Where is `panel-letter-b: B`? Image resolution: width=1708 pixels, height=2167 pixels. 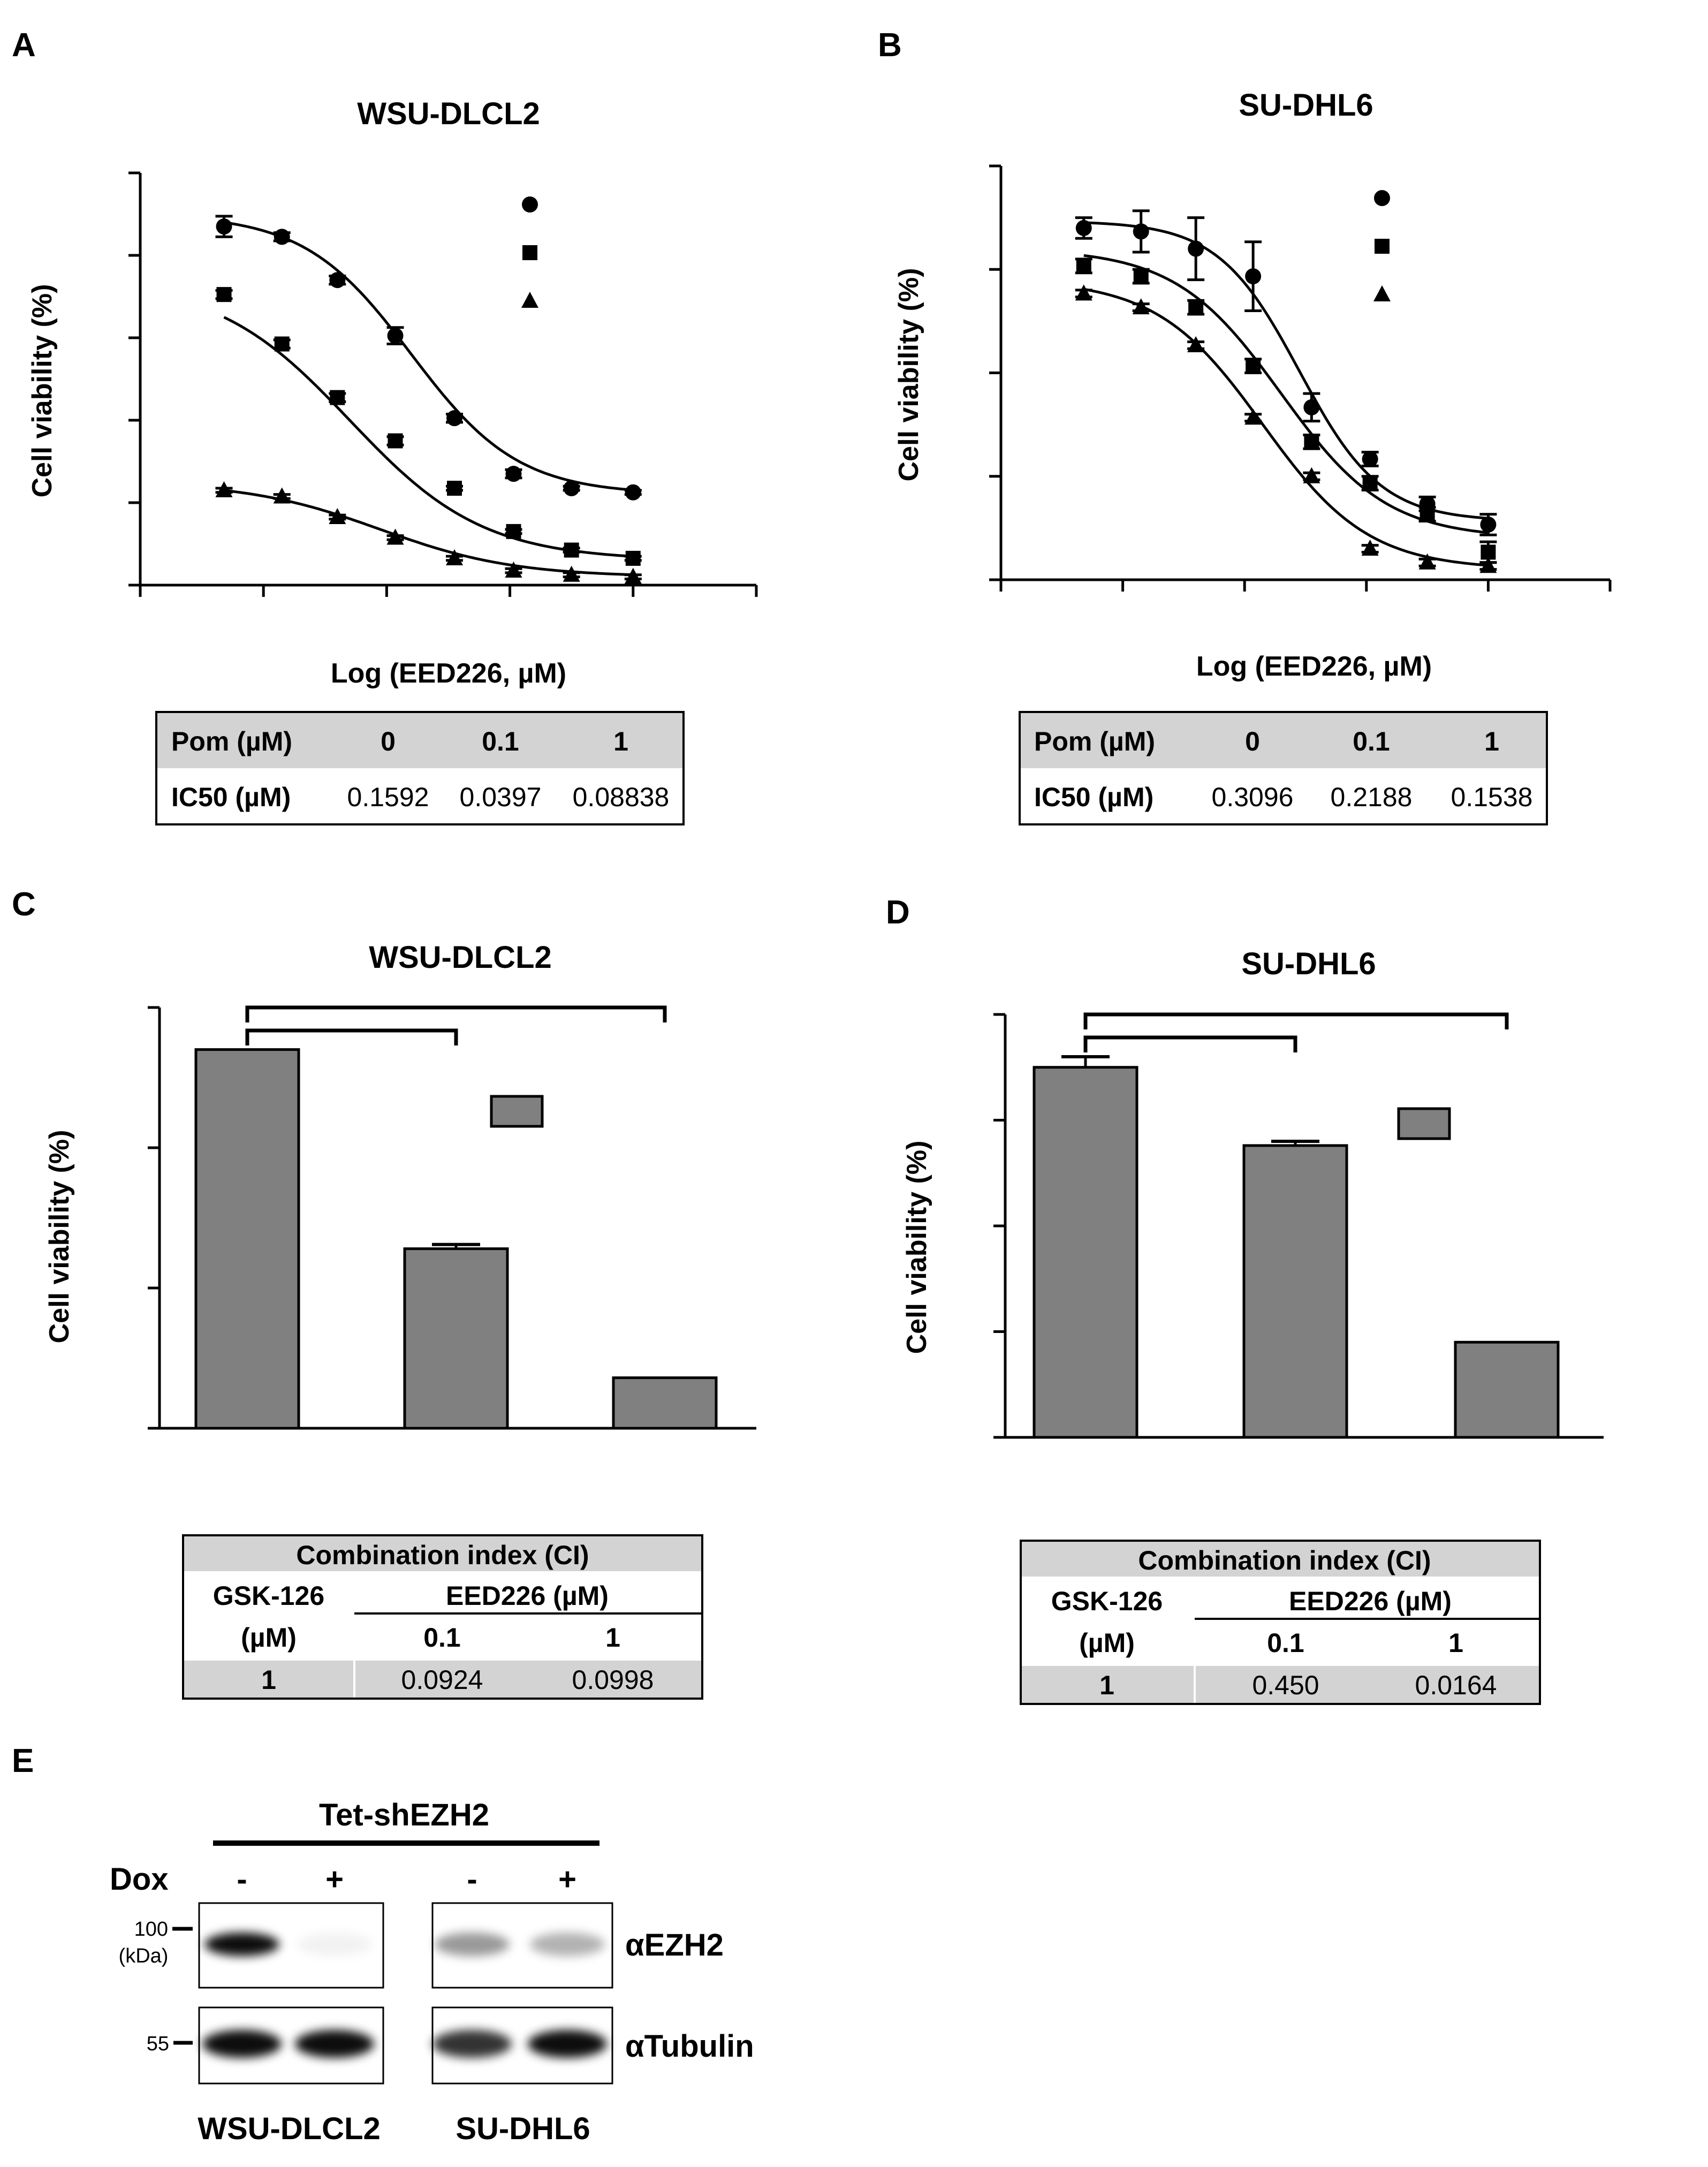
panel-letter-b: B is located at coordinates (890, 45).